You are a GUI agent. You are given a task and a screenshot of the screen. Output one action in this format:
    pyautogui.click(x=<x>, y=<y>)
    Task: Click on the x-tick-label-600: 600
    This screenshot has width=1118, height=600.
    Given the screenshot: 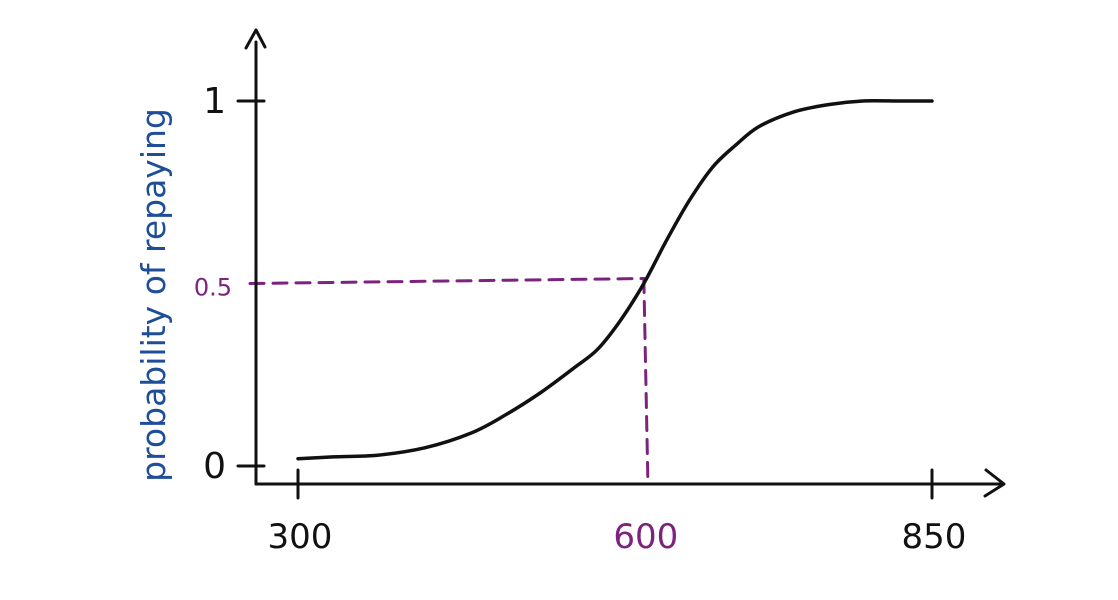 What is the action you would take?
    pyautogui.click(x=645, y=537)
    